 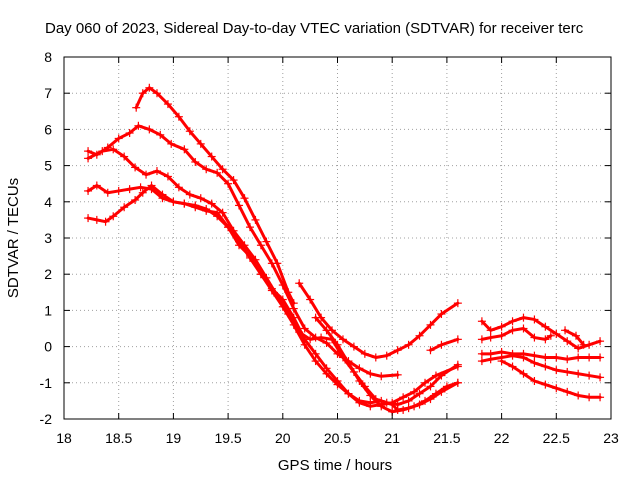 What do you see at coordinates (541, 366) in the screenshot?
I see `series-s10` at bounding box center [541, 366].